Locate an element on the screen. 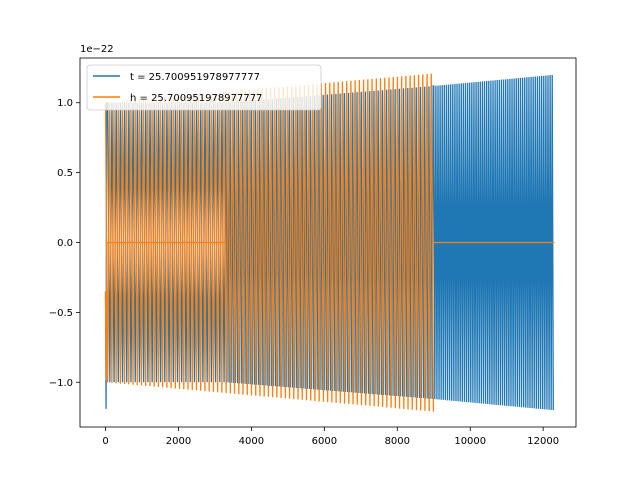 The height and width of the screenshot is (480, 640). x-tick-label: 4000 is located at coordinates (251, 441).